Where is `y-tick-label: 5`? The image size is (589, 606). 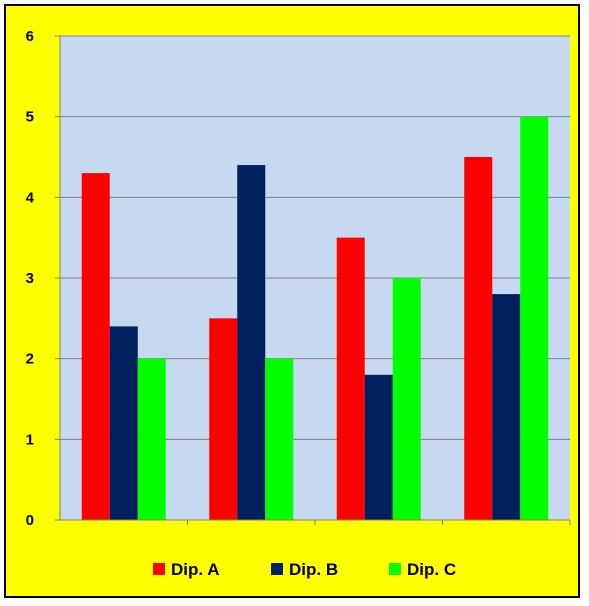
y-tick-label: 5 is located at coordinates (30, 117).